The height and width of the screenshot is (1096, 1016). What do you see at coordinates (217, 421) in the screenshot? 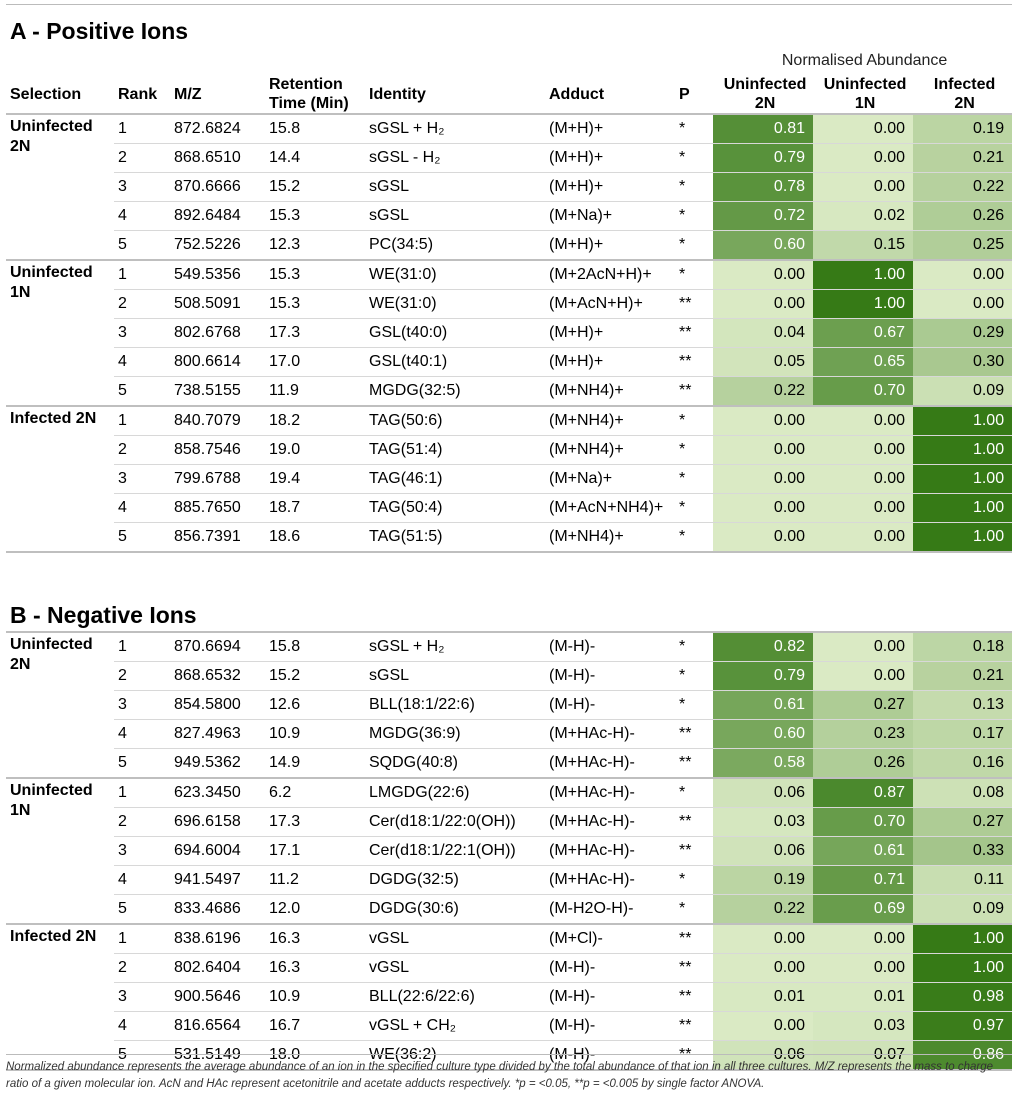
I see `mz-cell: 840.7079` at bounding box center [217, 421].